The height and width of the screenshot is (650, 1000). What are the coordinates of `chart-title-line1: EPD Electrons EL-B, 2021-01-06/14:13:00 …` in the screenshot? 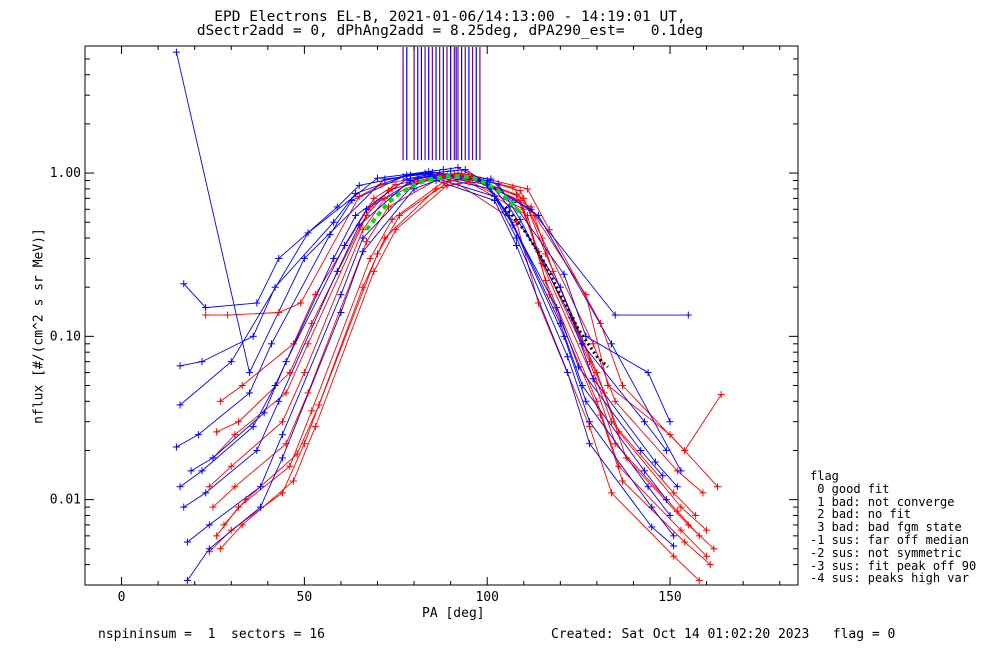 It's located at (450, 17).